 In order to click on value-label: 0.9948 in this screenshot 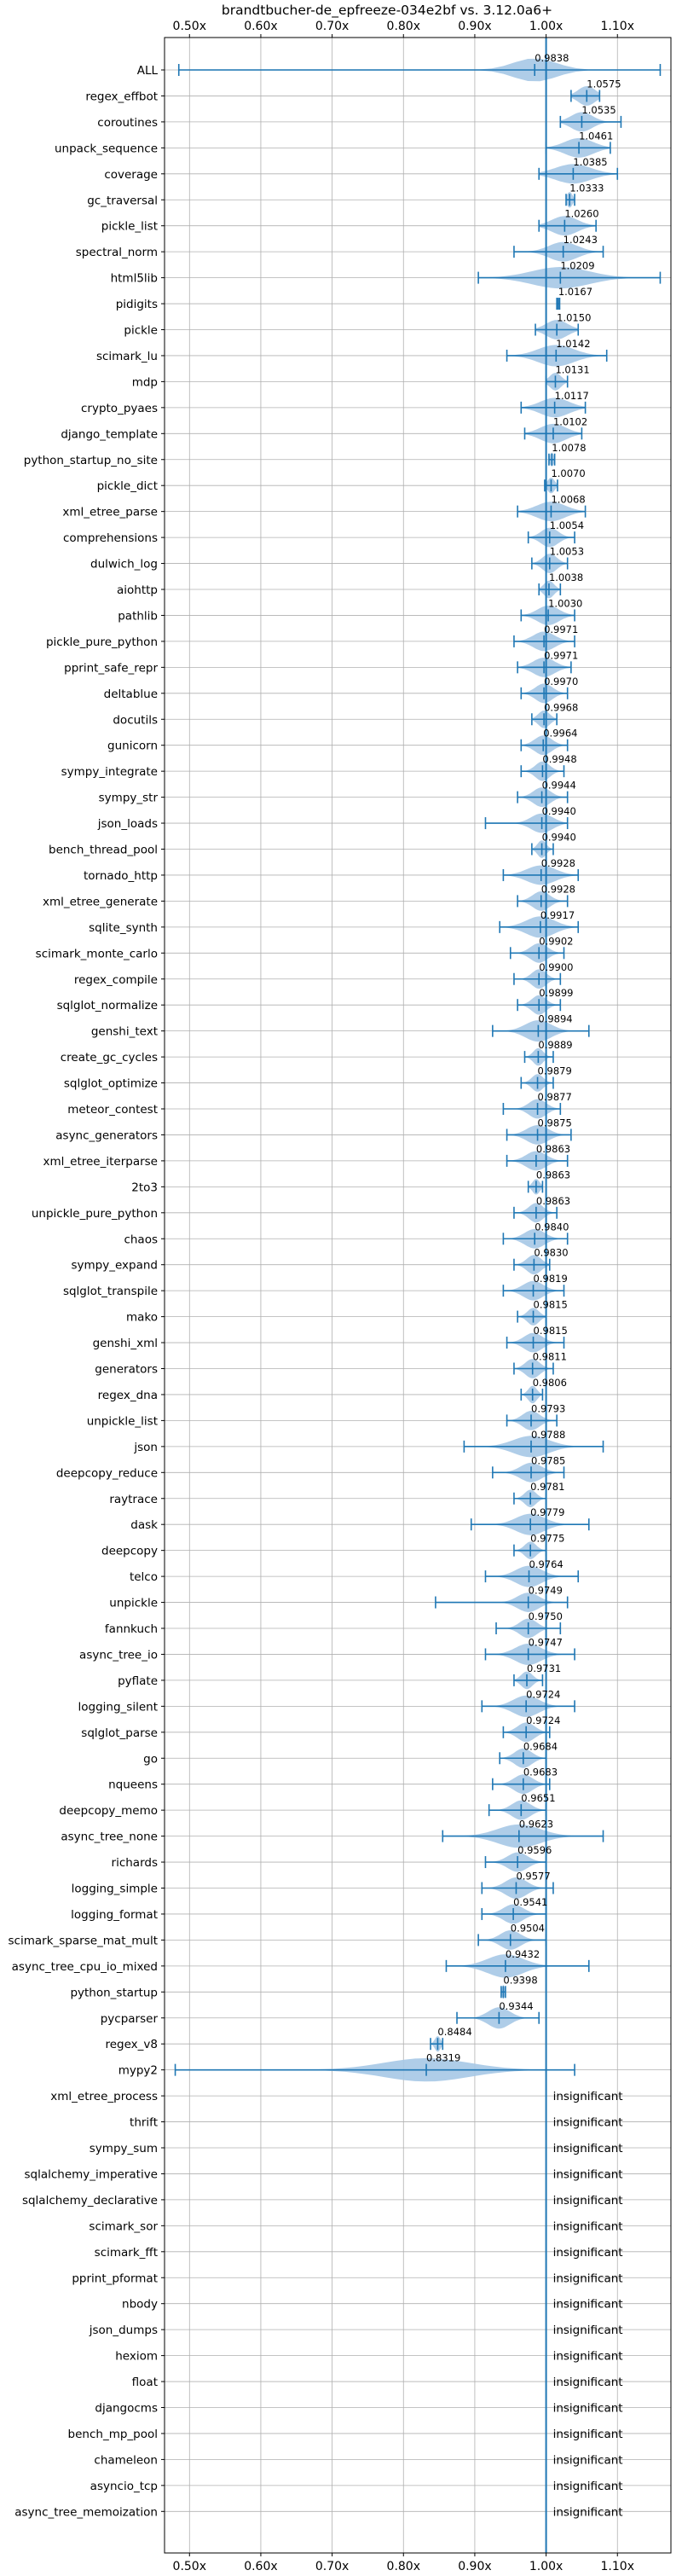, I will do `click(559, 759)`.